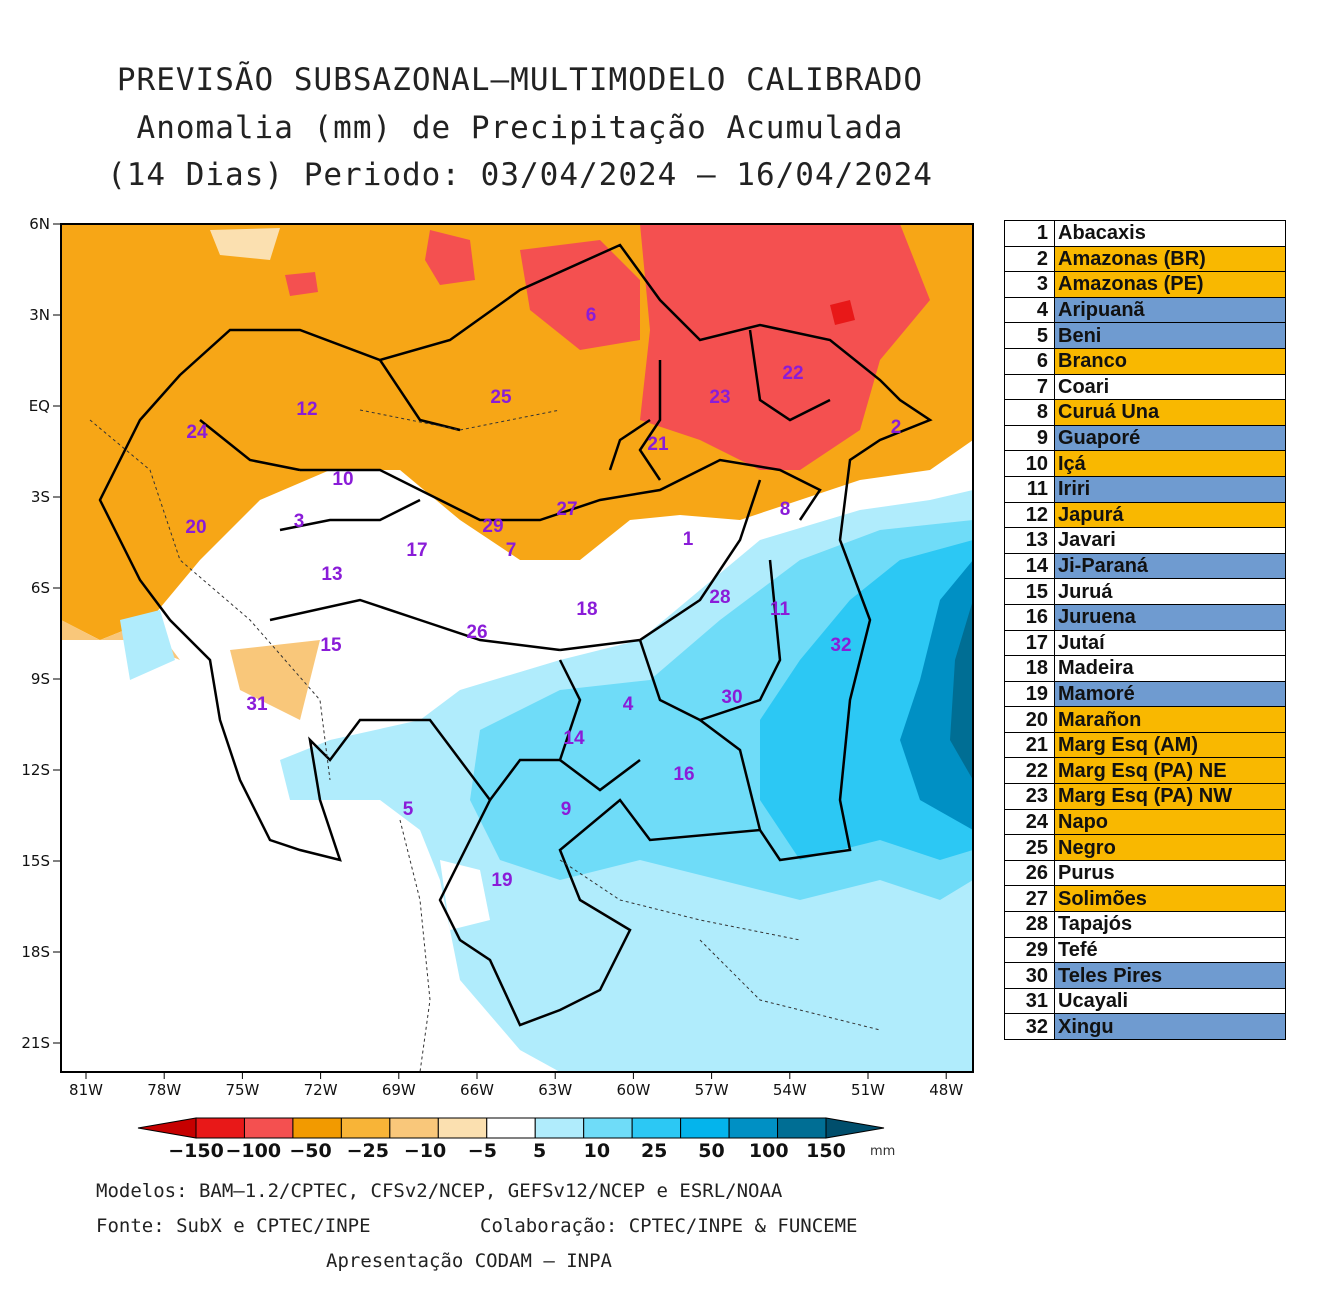 Image resolution: width=1333 pixels, height=1297 pixels. Describe the element at coordinates (1170, 259) in the screenshot. I see `legend-basin-name: Amazonas (BR)` at that location.